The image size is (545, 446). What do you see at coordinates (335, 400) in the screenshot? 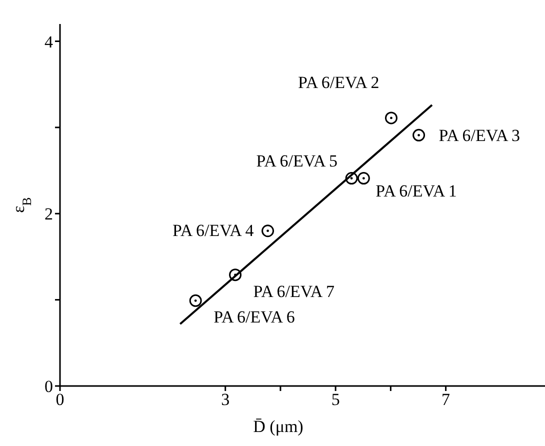
I see `x-tick-label: 5` at bounding box center [335, 400].